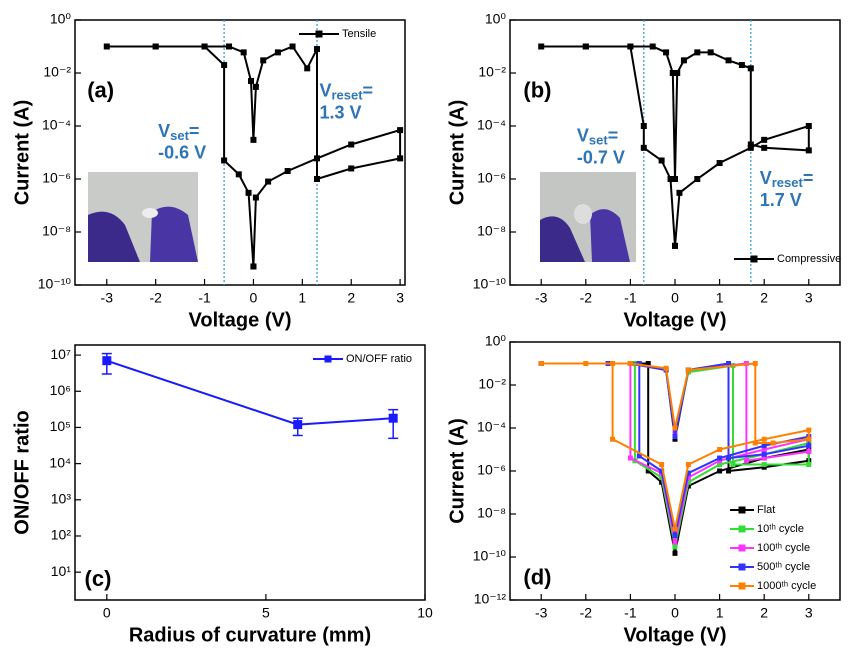 This screenshot has height=650, width=857. What do you see at coordinates (783, 548) in the screenshot?
I see `legend-label: 100ᵗʰ cycle` at bounding box center [783, 548].